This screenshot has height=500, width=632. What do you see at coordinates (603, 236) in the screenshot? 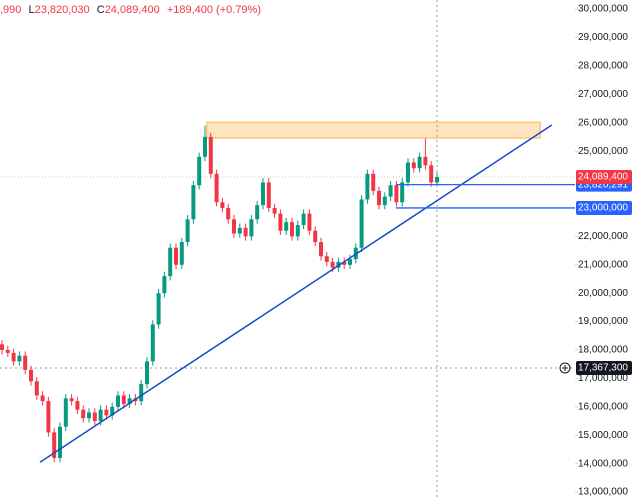
I see `y-tick-label: 22,000,000` at bounding box center [603, 236].